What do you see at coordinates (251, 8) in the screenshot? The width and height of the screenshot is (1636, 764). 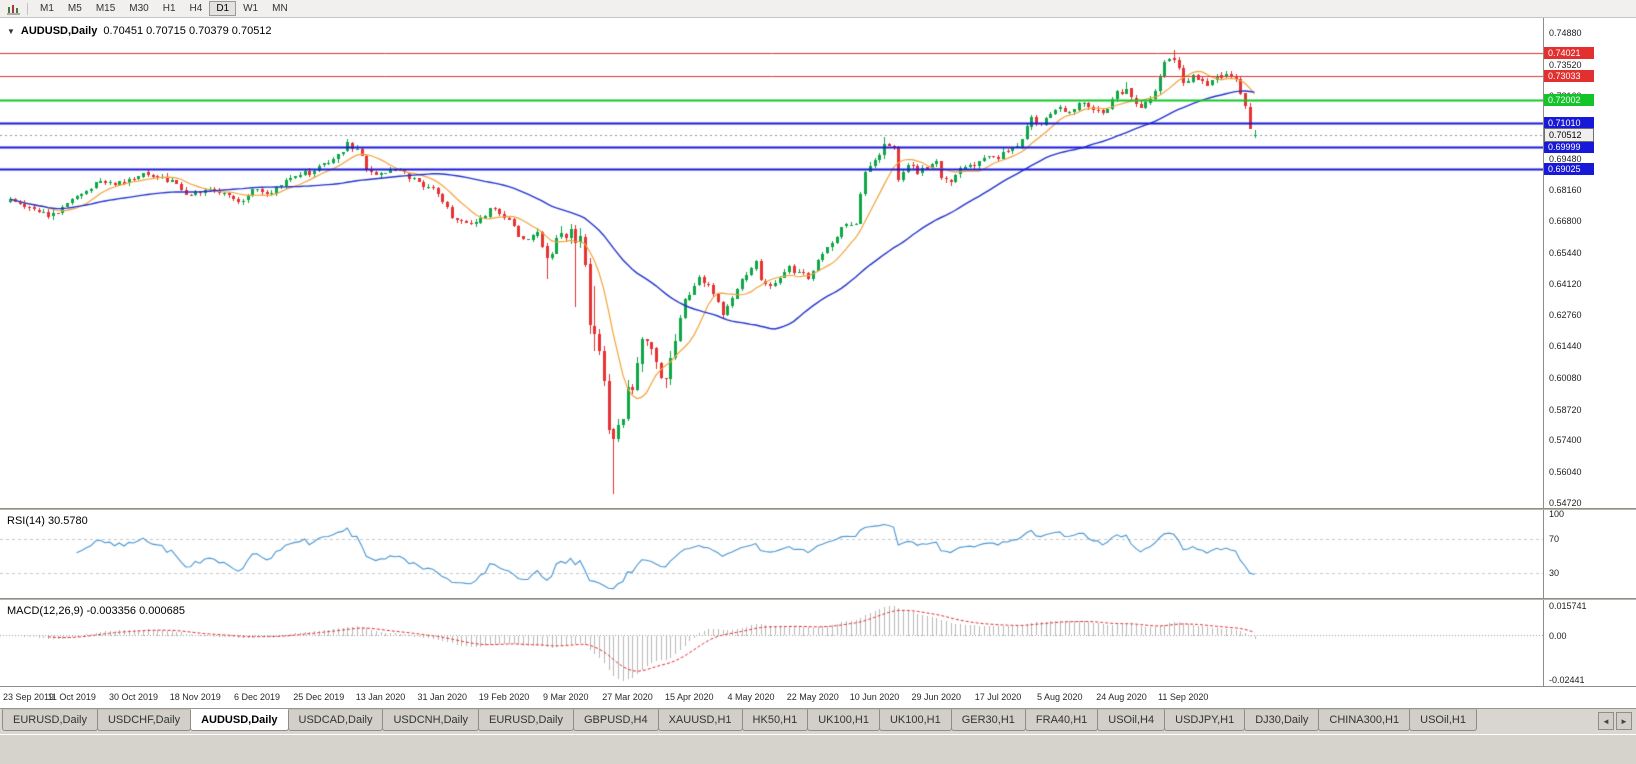 I see `timeframe-button-w1: W1` at bounding box center [251, 8].